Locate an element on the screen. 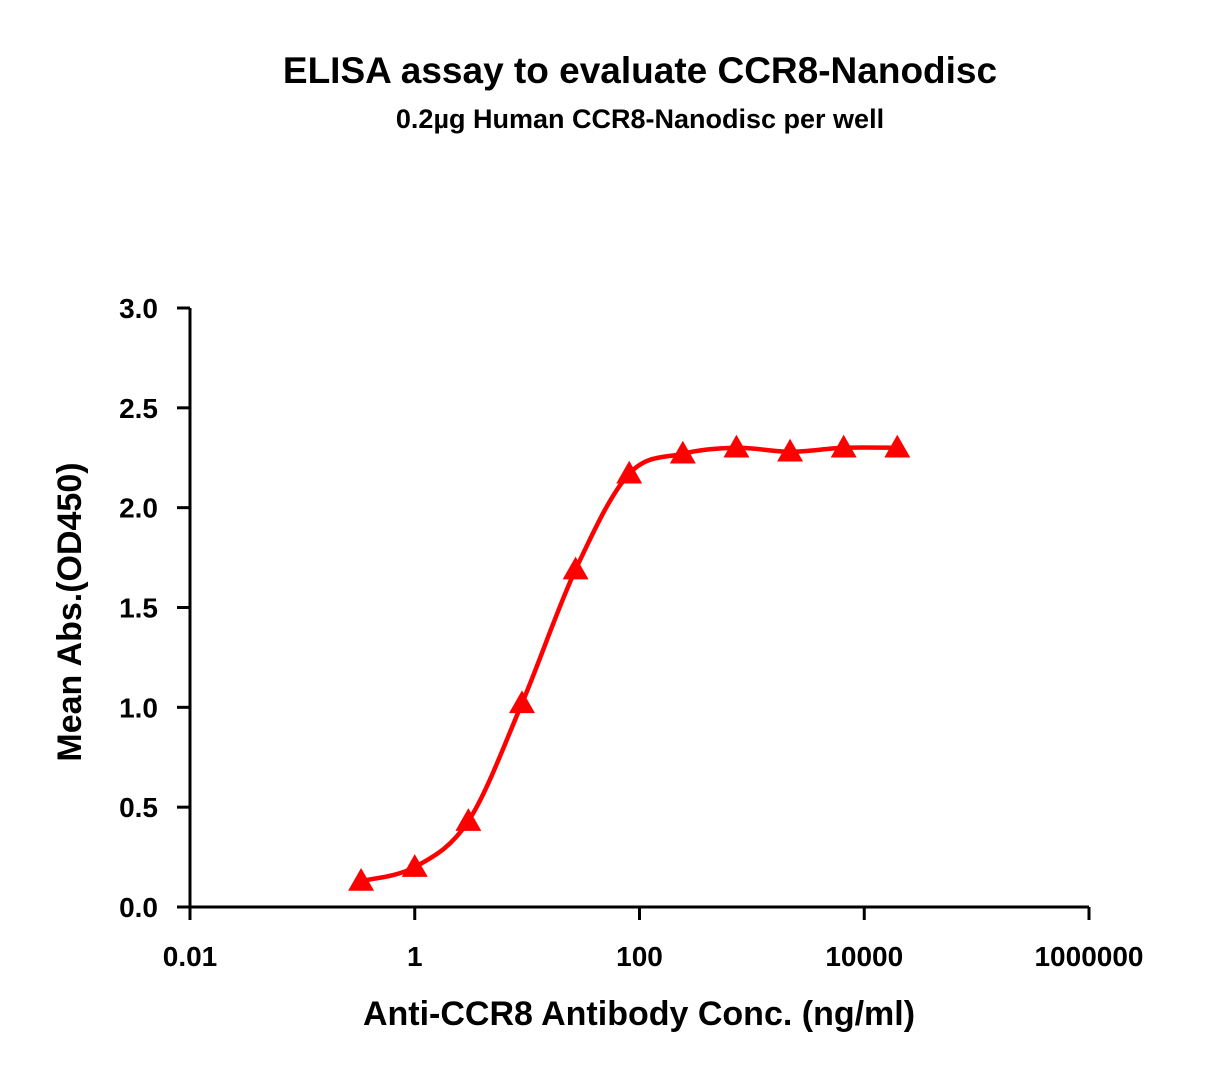  x-axis-label: Anti-CCR8 Antibody Conc. (ng/ml) is located at coordinates (639, 1014).